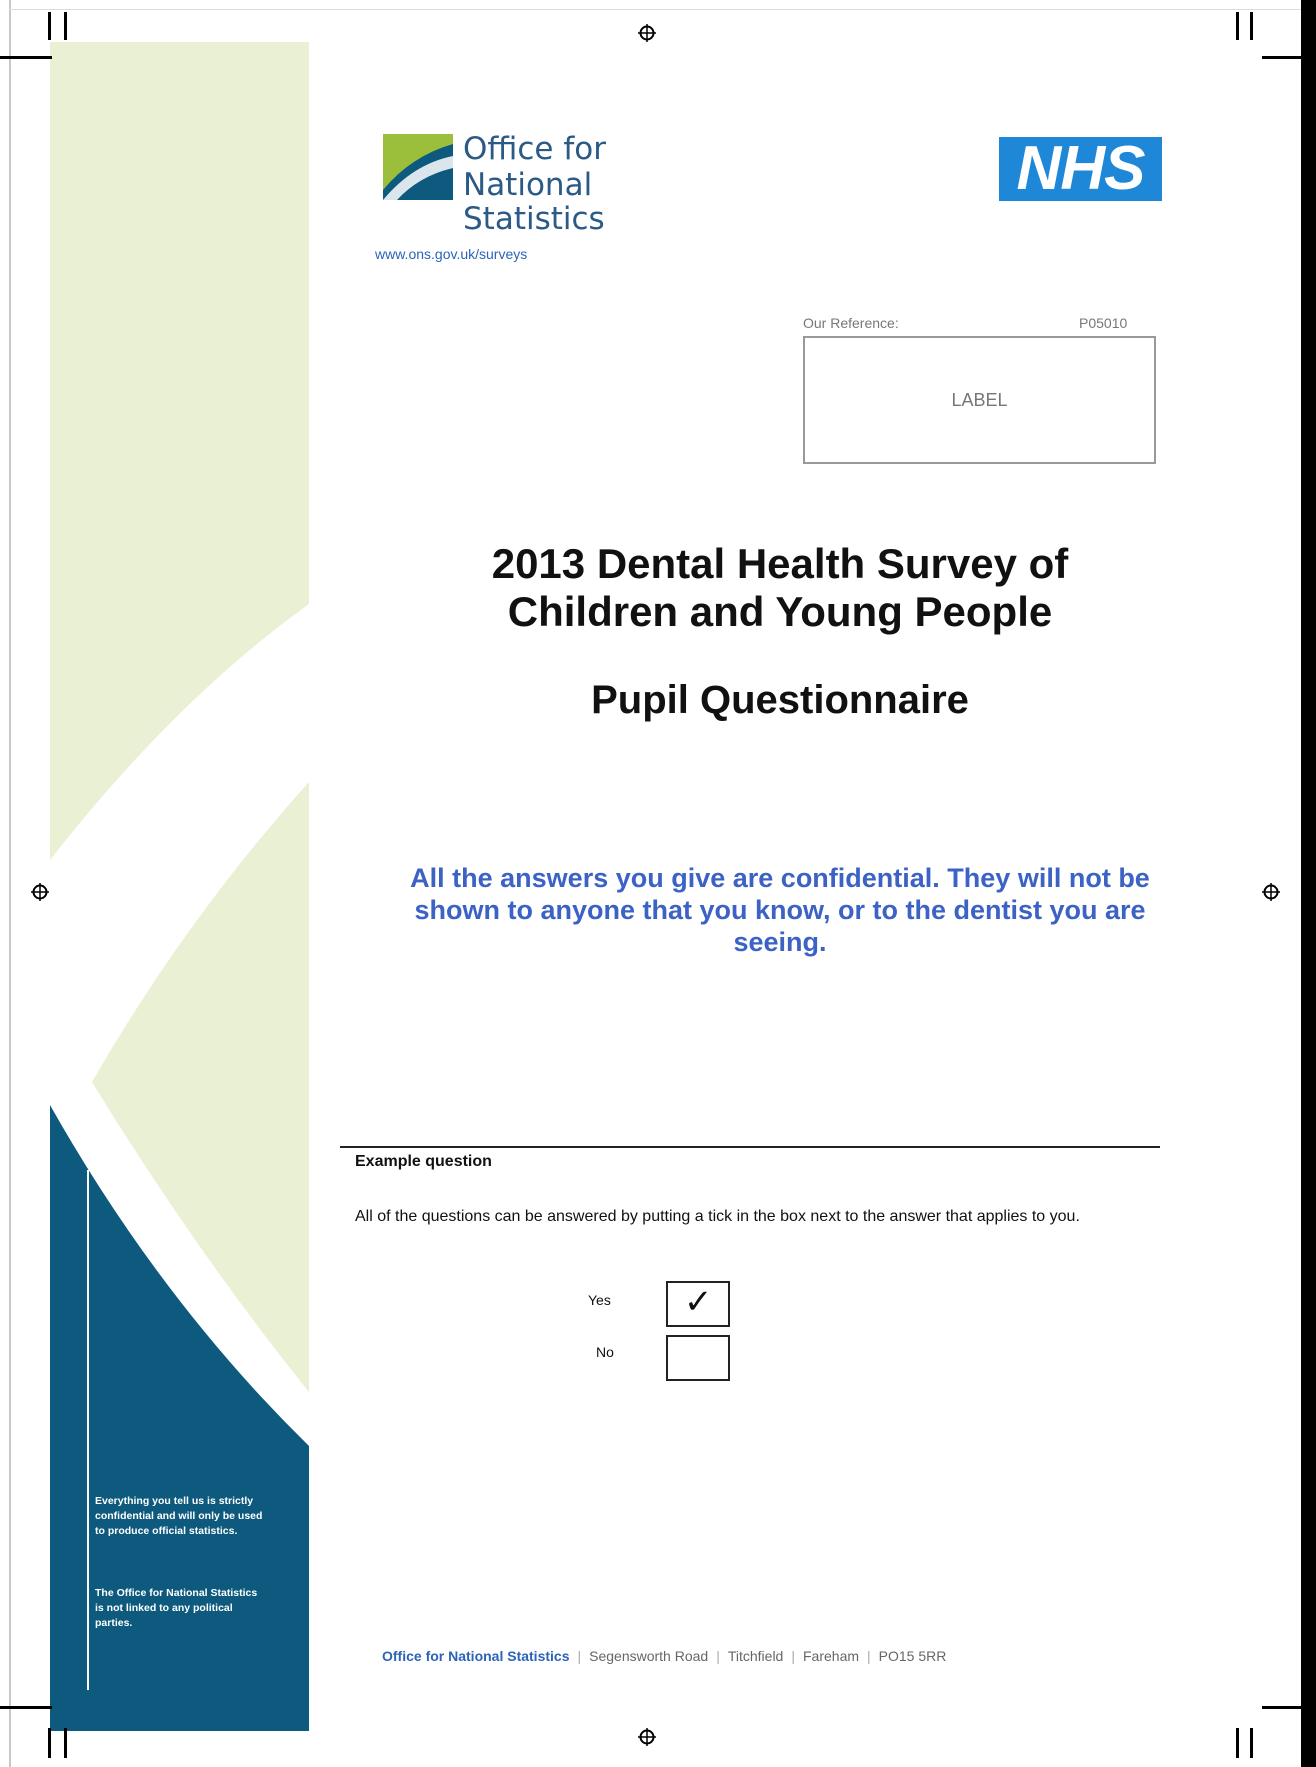 The height and width of the screenshot is (1767, 1316). I want to click on ons-logo-mark-icon, so click(418, 167).